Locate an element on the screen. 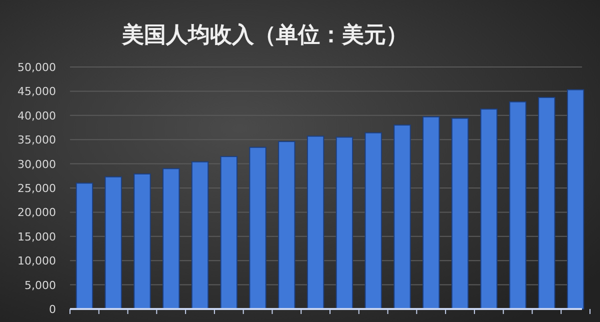 Image resolution: width=600 pixels, height=322 pixels. chart-title: 美国人均收入（单位：美元） is located at coordinates (264, 35).